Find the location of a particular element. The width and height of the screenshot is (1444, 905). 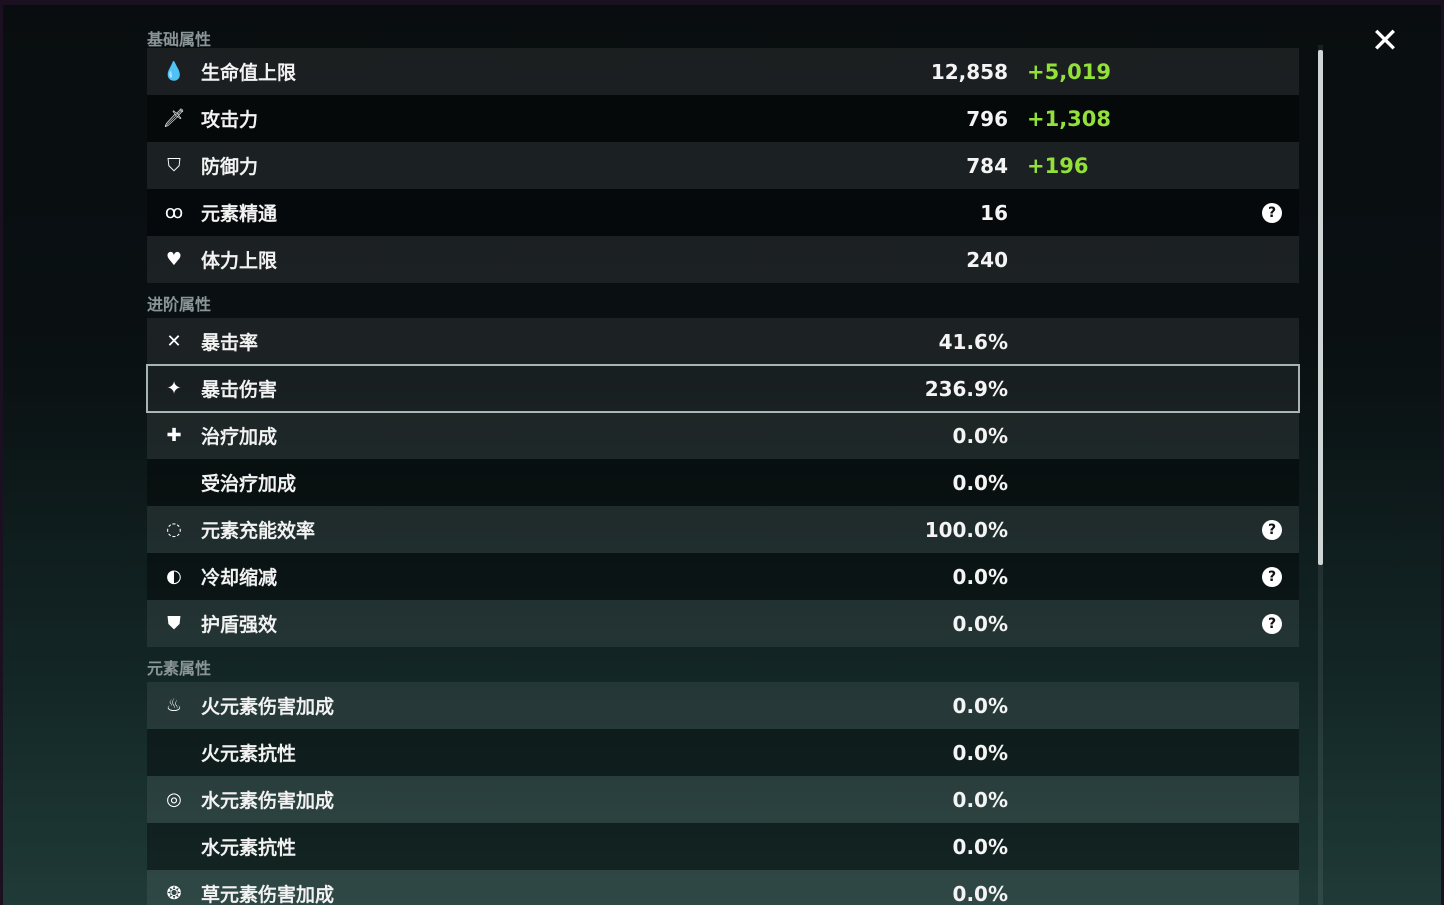

stat-row: 💧 生命值上限 12,858 +5,019 is located at coordinates (723, 71).